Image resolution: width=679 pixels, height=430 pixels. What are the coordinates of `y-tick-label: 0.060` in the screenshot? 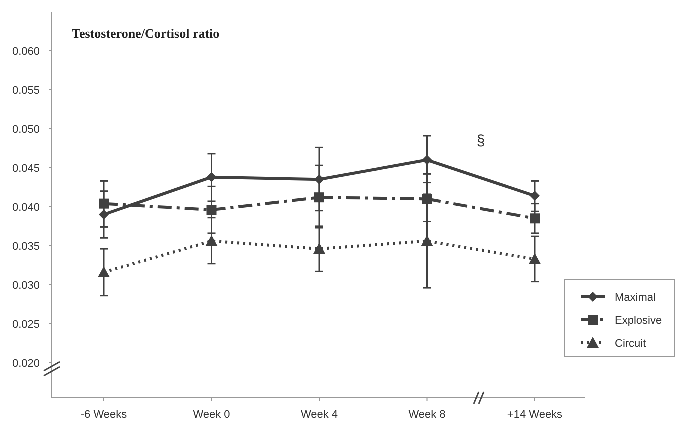 It's located at (26, 52).